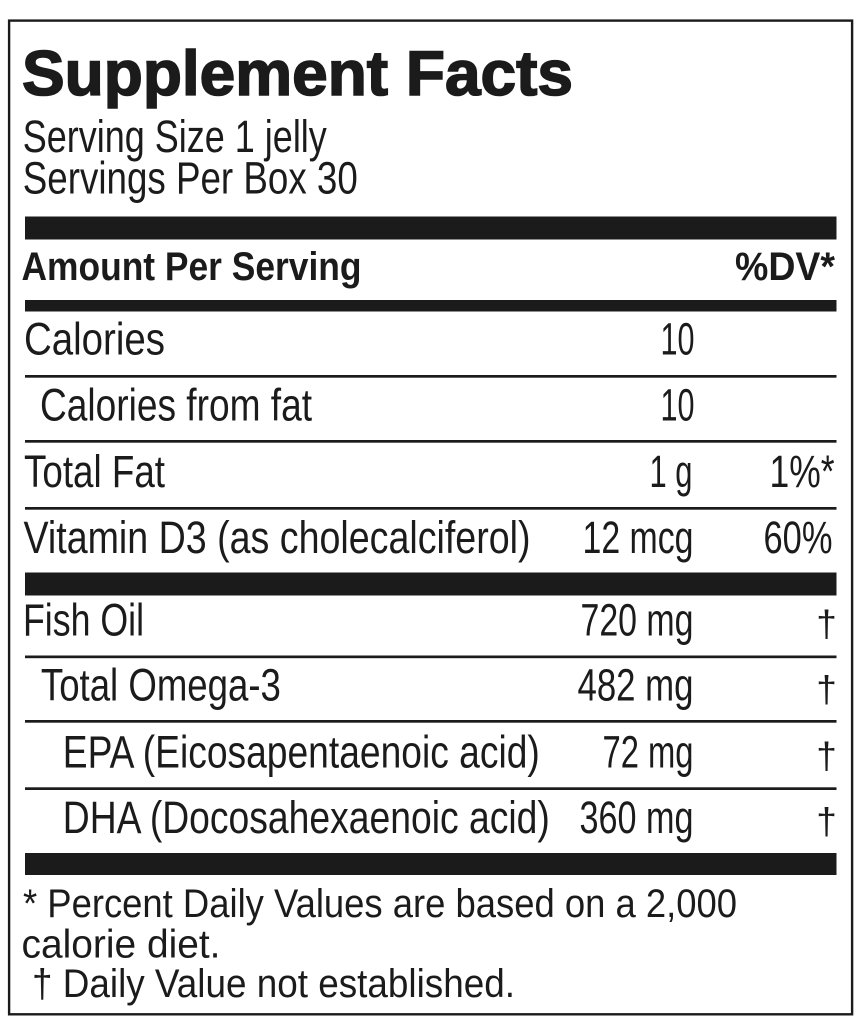 This screenshot has height=1034, width=864. Describe the element at coordinates (273, 984) in the screenshot. I see `svg-text: † Daily Value not established.` at that location.